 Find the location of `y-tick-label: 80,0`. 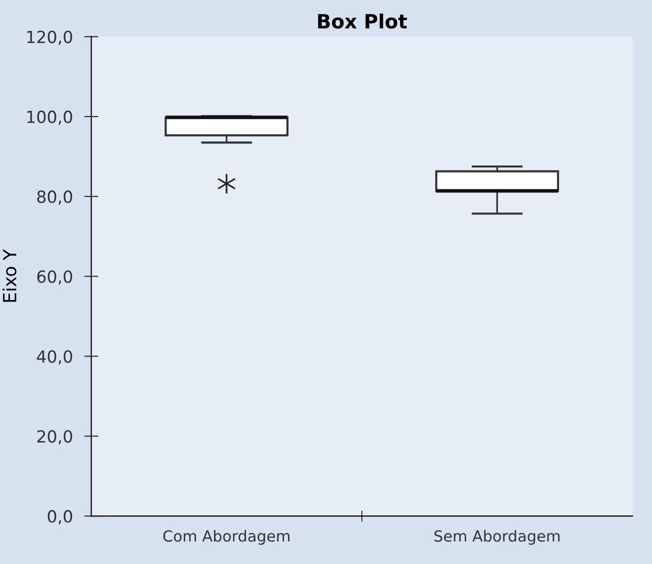

y-tick-label: 80,0 is located at coordinates (54, 197).